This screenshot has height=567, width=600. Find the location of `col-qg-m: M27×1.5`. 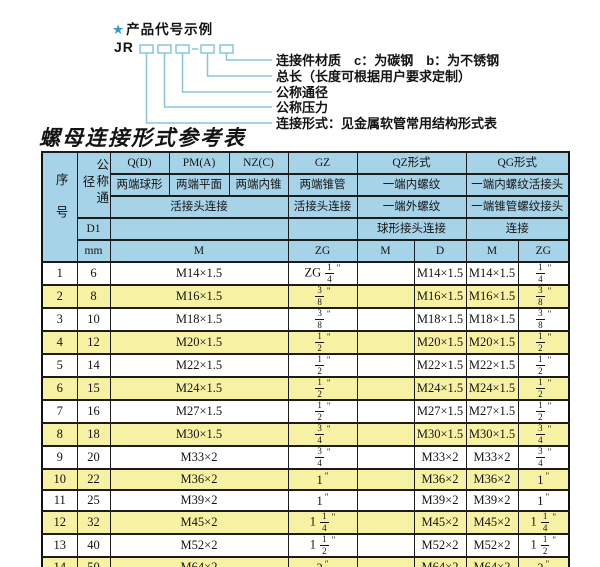

col-qg-m: M27×1.5 is located at coordinates (492, 411).